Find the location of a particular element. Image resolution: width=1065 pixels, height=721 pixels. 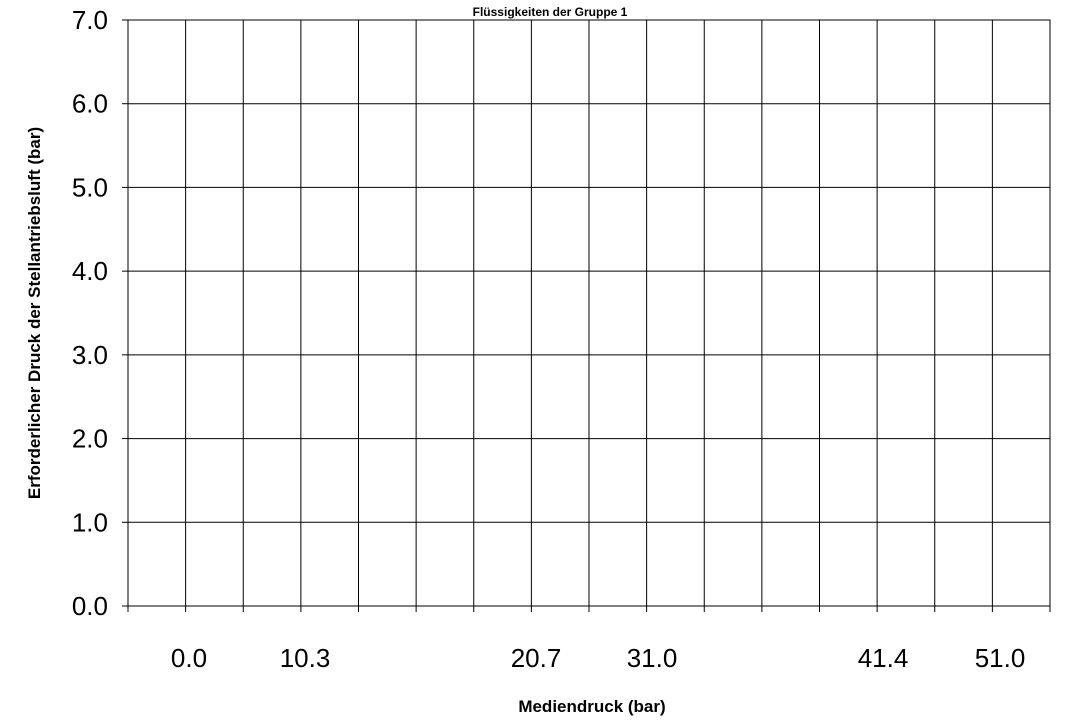

x-tick-label: 10.3 is located at coordinates (305, 658).